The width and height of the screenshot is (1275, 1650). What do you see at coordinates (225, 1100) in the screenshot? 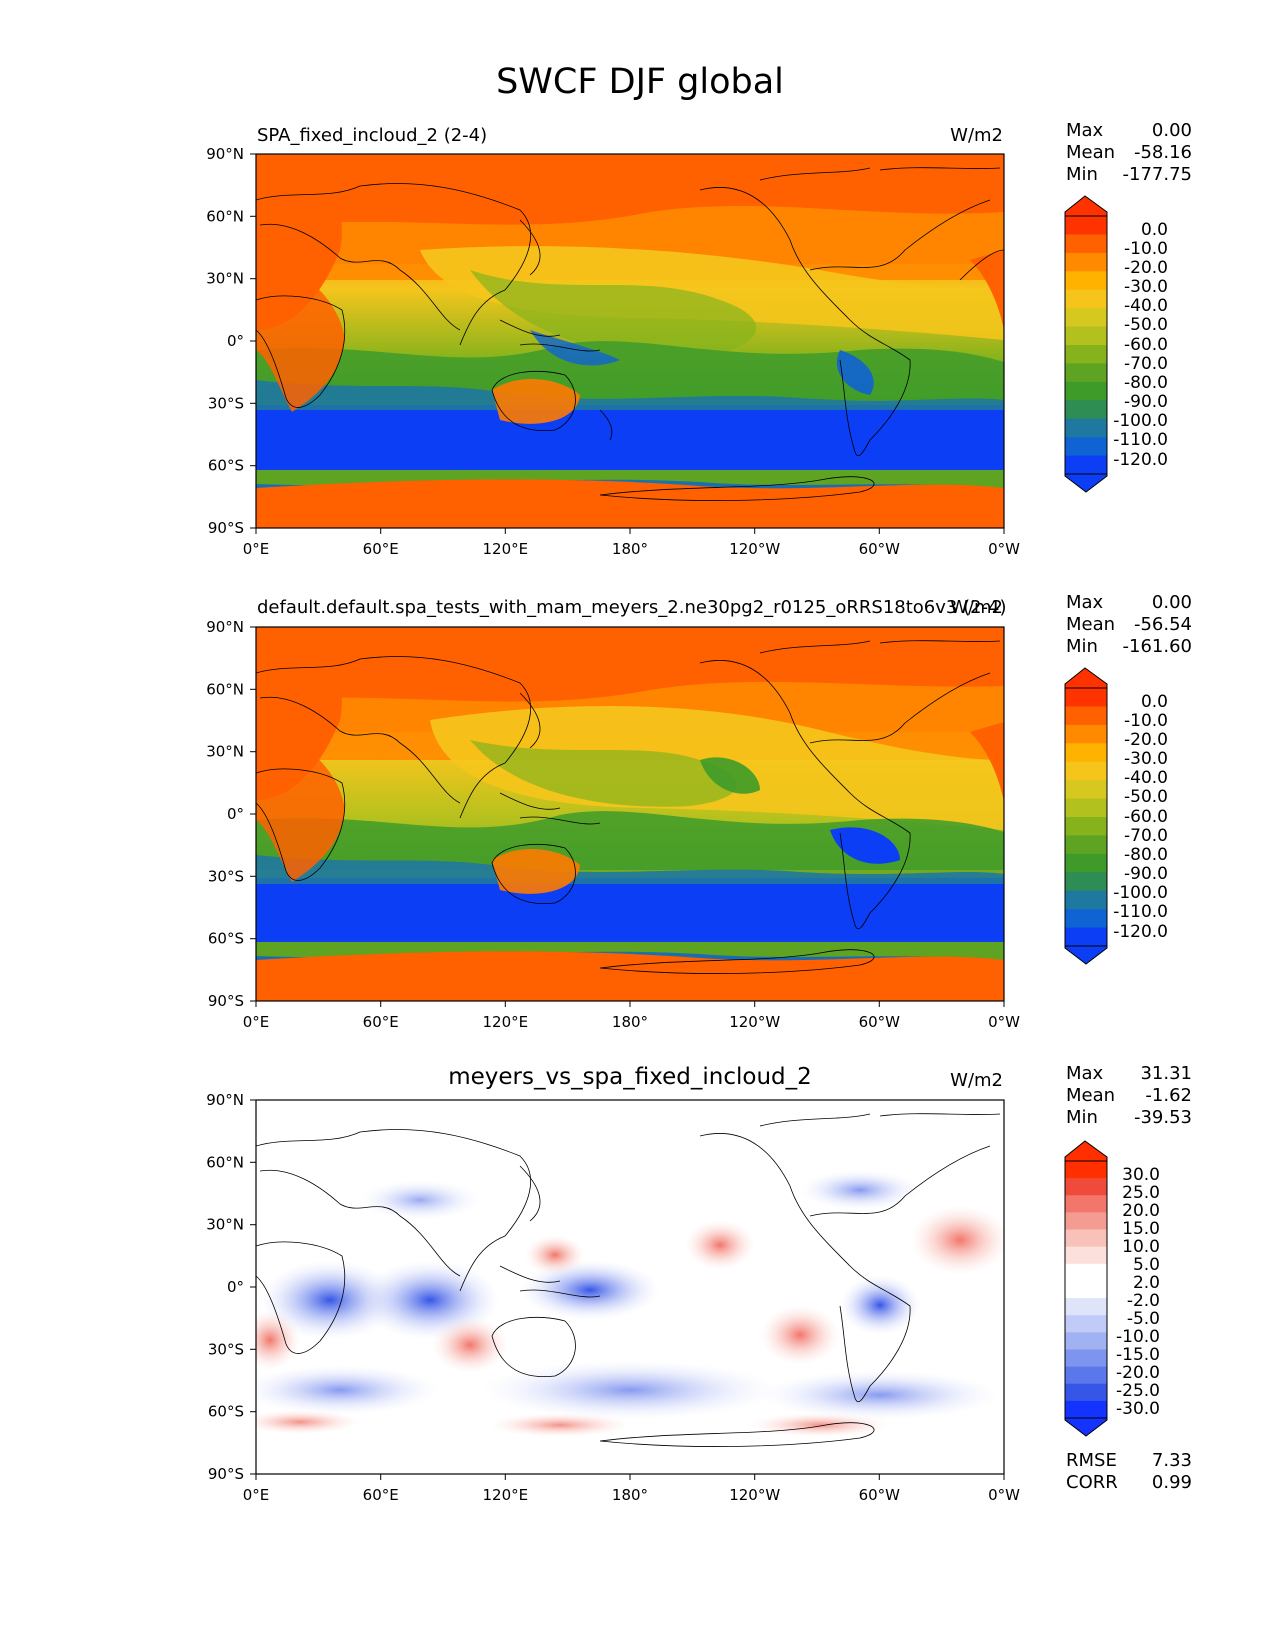
I see `y-tick-label: 90°N` at bounding box center [225, 1100].